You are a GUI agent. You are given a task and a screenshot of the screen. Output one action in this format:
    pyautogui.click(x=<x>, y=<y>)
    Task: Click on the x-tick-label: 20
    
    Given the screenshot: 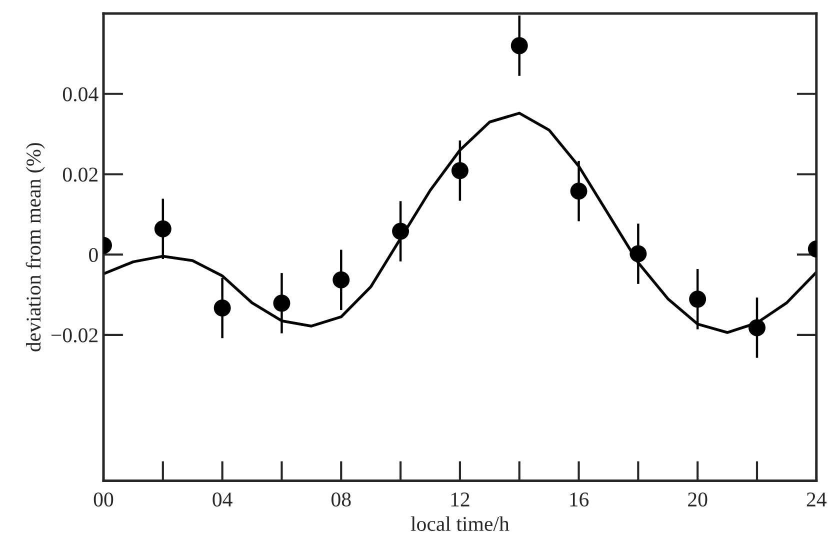 What is the action you would take?
    pyautogui.click(x=698, y=499)
    